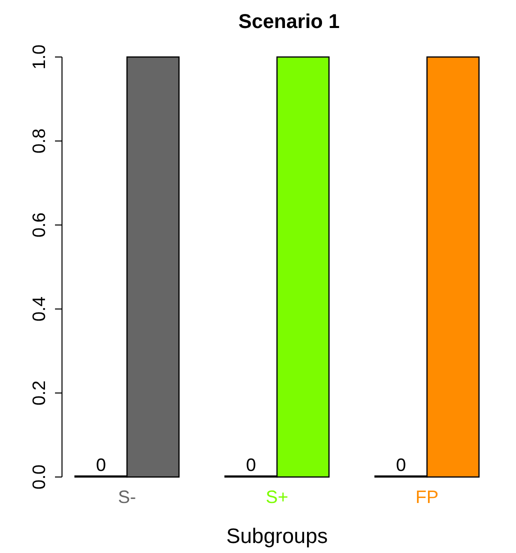  What do you see at coordinates (427, 497) in the screenshot?
I see `x-tick-label: FP` at bounding box center [427, 497].